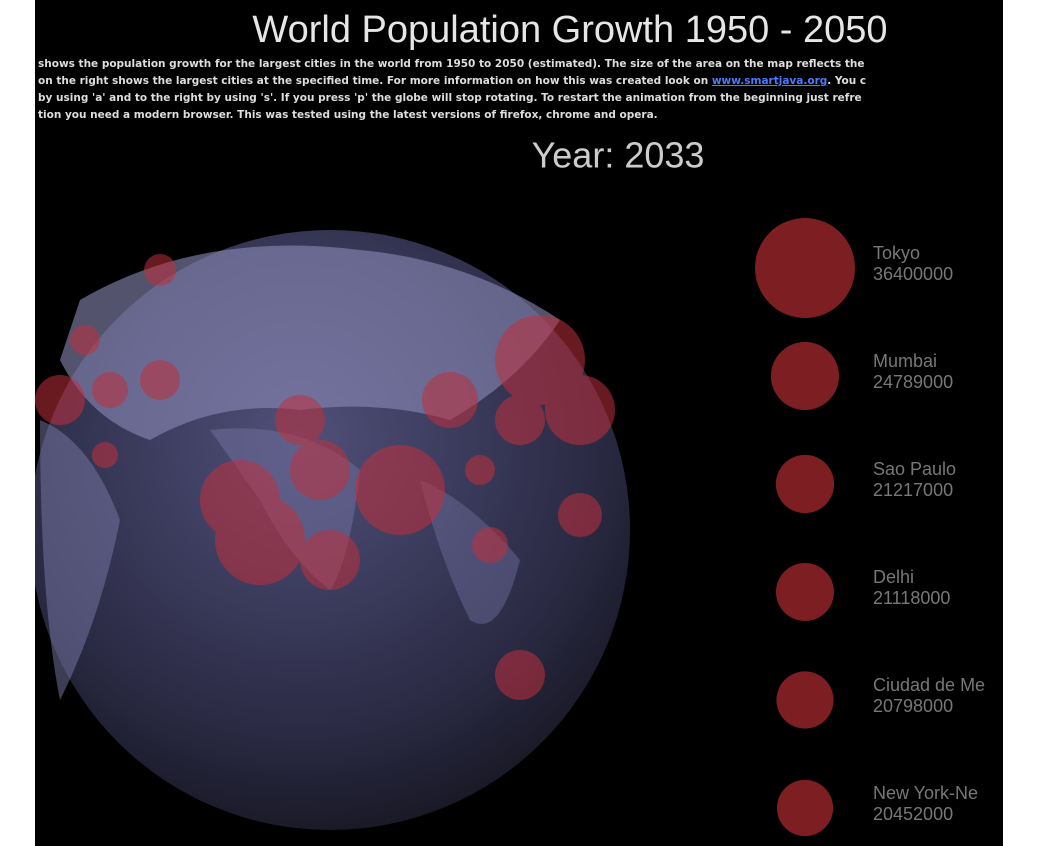 Image resolution: width=1037 pixels, height=846 pixels. I want to click on city-population: 36400000, so click(913, 274).